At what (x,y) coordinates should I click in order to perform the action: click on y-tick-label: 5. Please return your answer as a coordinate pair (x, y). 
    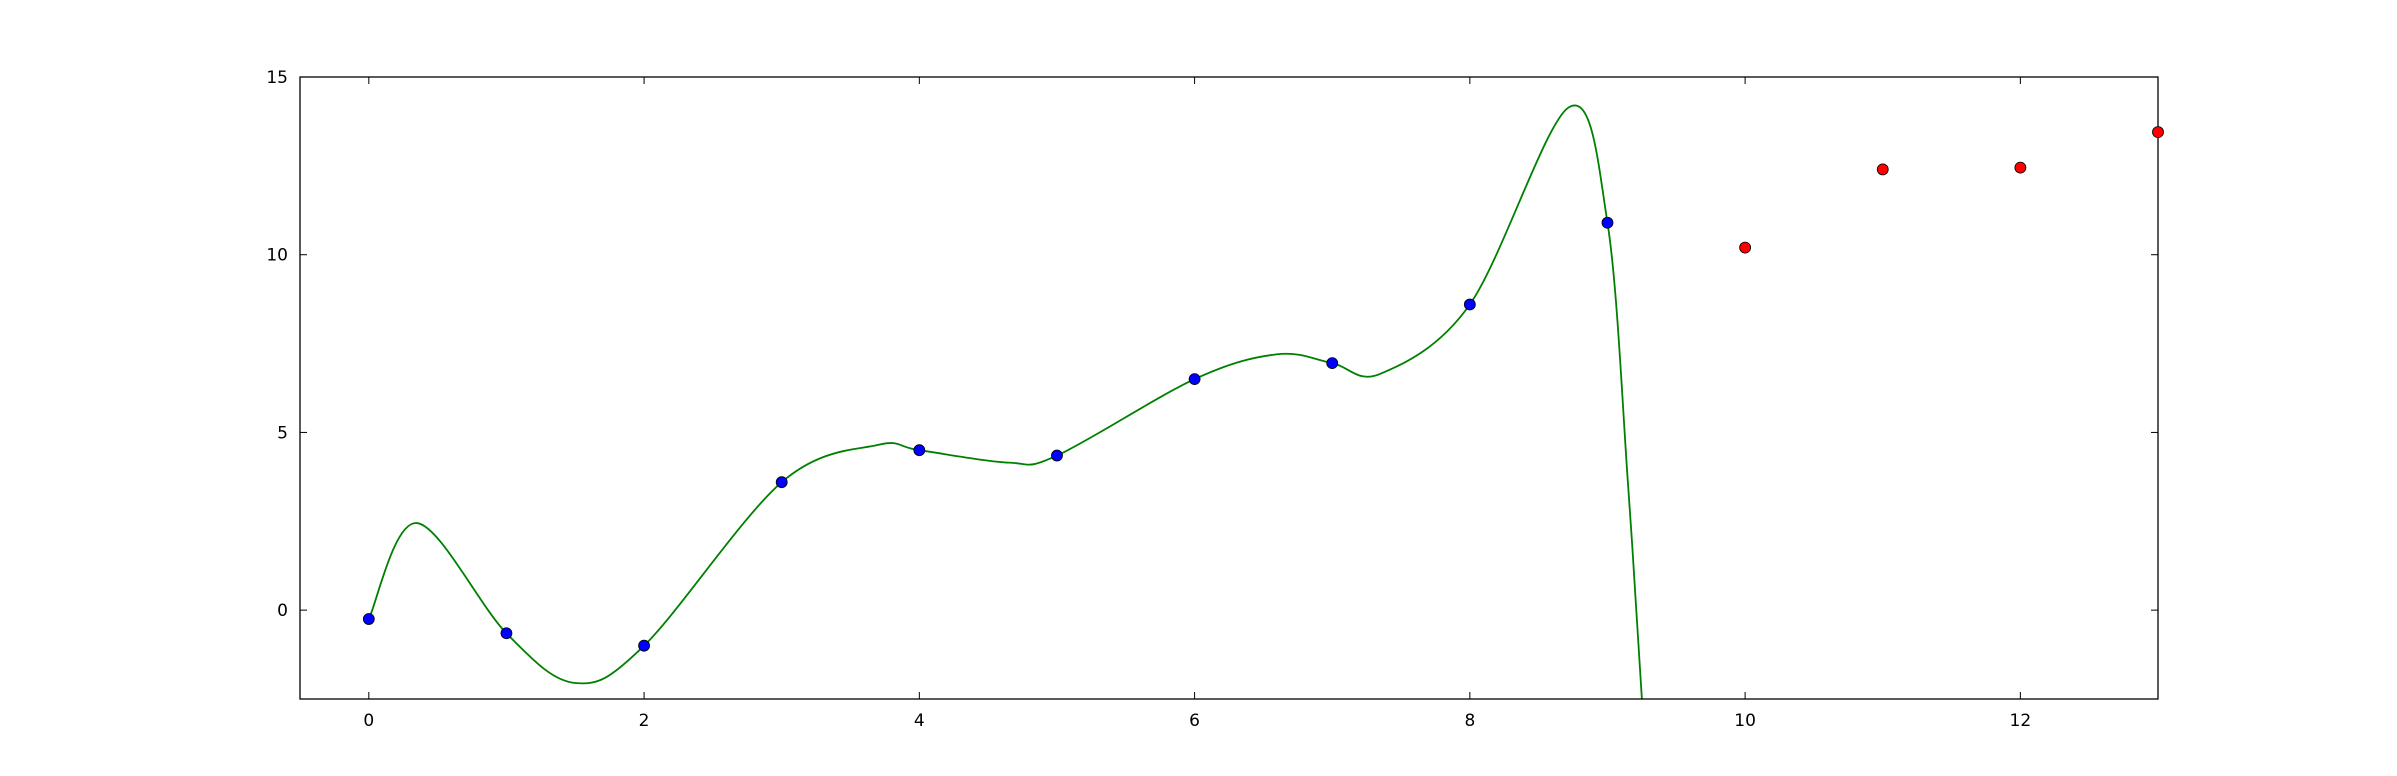
    Looking at the image, I should click on (282, 433).